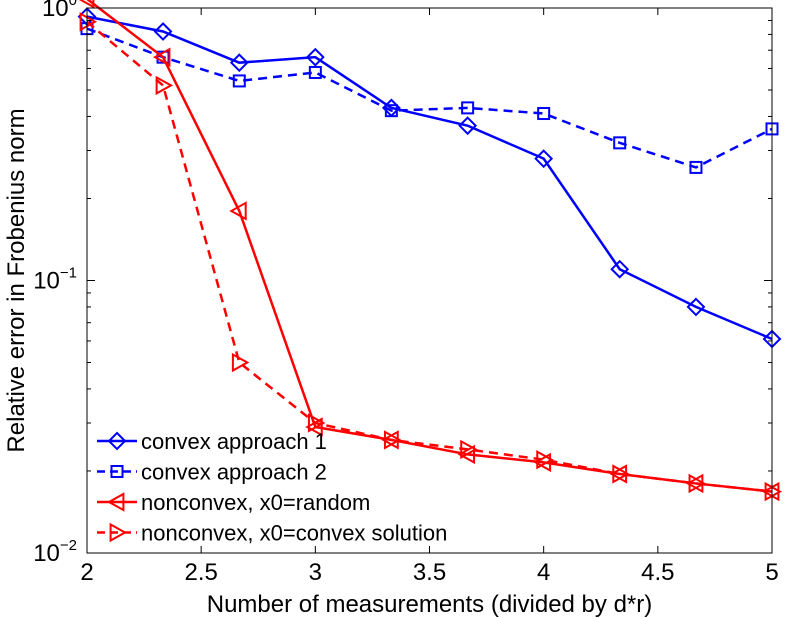 This screenshot has width=789, height=618. I want to click on legend-label: convex approach 1, so click(234, 441).